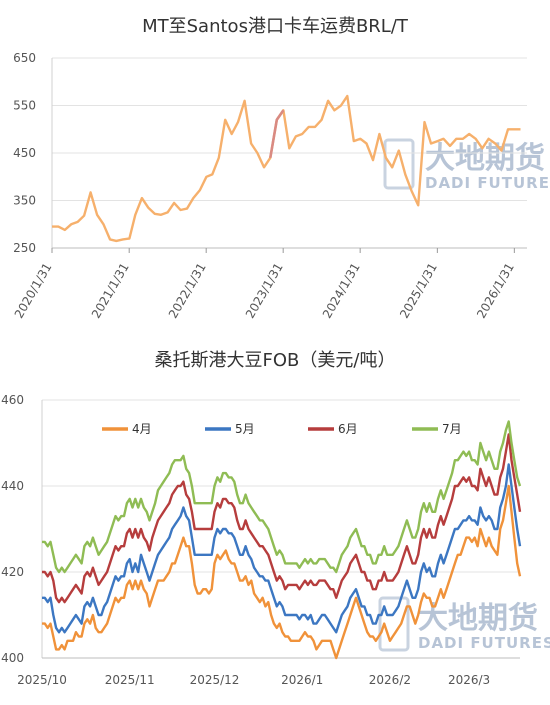 The height and width of the screenshot is (705, 550). What do you see at coordinates (12, 400) in the screenshot?
I see `y-tick-label: 460` at bounding box center [12, 400].